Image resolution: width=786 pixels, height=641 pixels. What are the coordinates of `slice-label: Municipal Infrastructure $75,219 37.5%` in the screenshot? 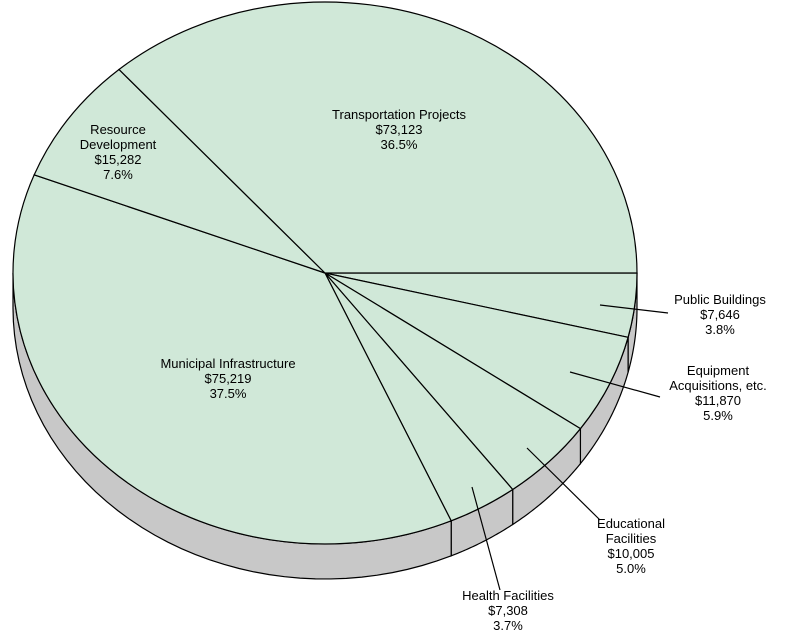 It's located at (227, 378).